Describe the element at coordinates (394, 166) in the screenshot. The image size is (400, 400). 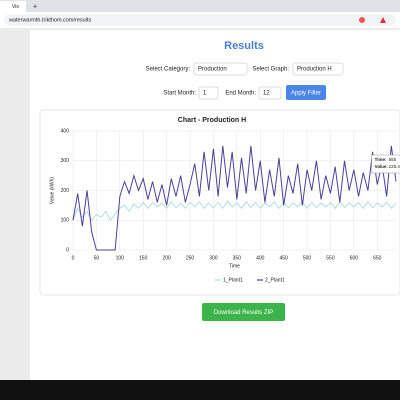
I see `tooltip-value: 225.4` at that location.